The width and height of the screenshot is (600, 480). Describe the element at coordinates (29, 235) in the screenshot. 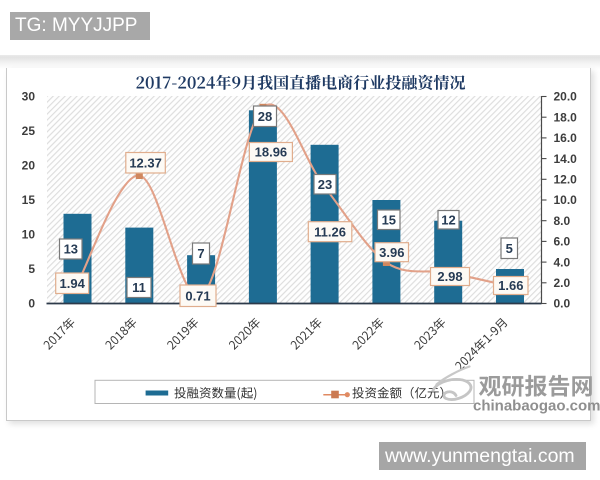

I see `svg-text: 10` at that location.